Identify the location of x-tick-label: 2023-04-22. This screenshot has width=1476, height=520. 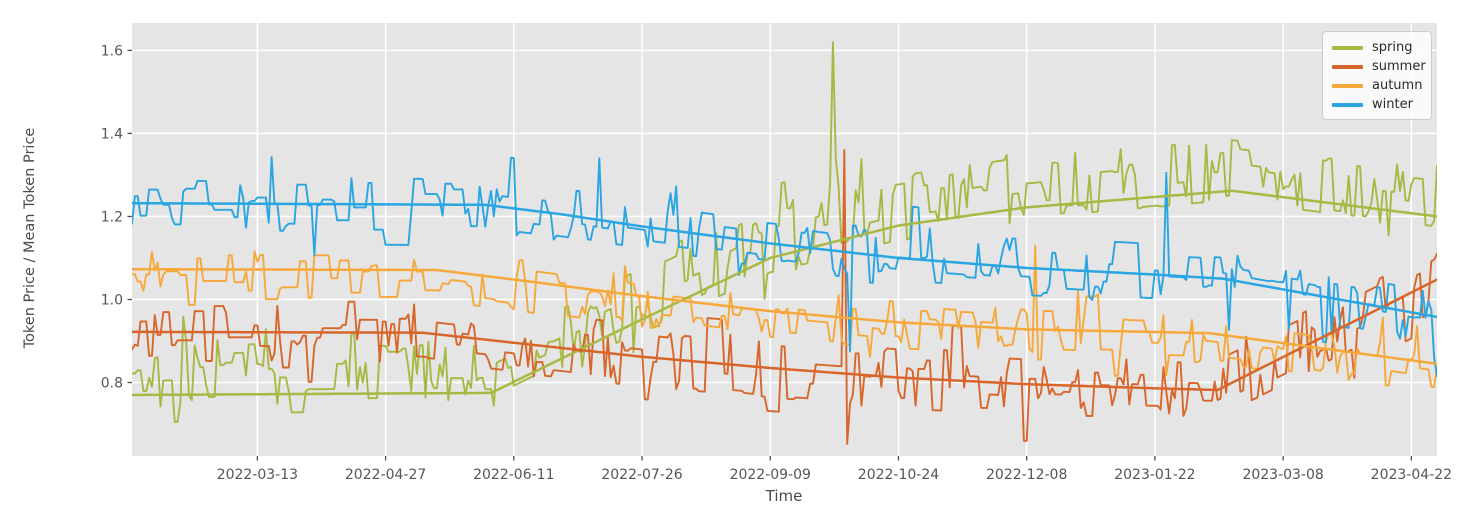
(1411, 475).